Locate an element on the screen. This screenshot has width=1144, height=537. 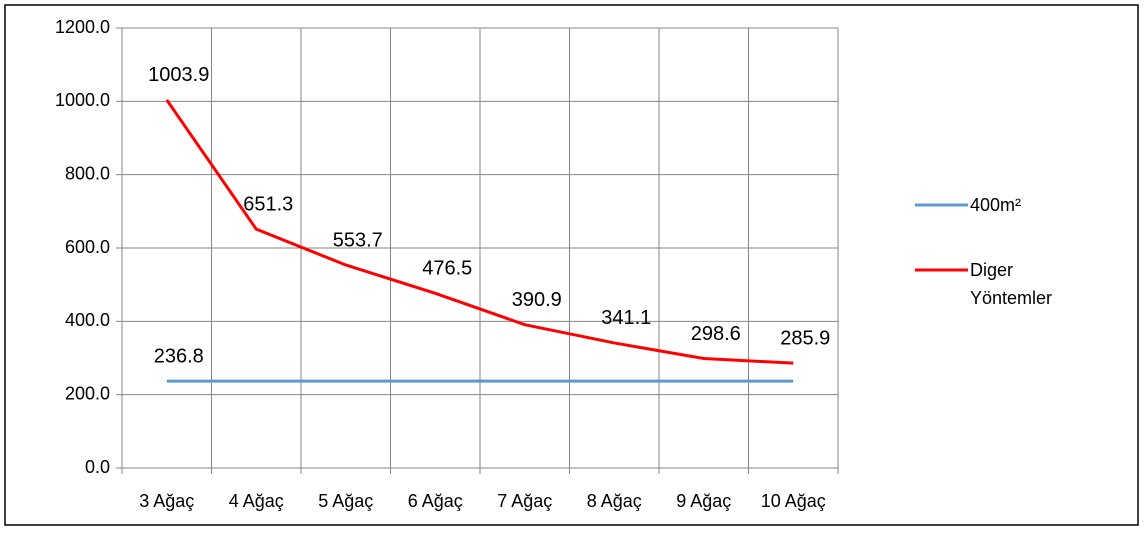
data-label: 553.7 is located at coordinates (358, 240).